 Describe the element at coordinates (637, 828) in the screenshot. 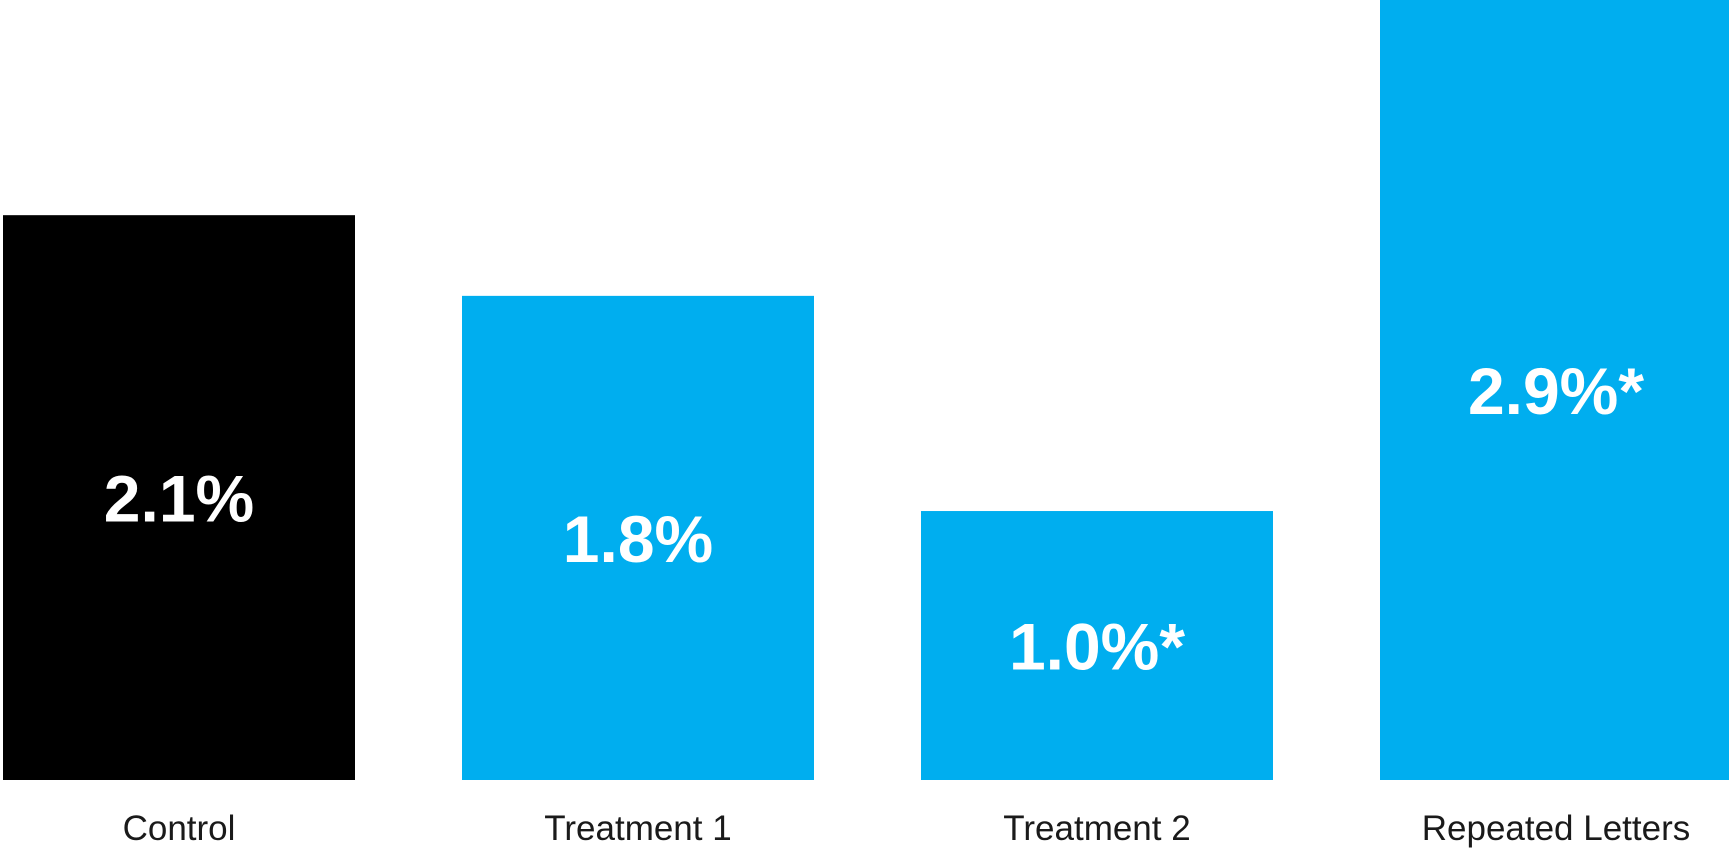

I see `category-label: Treatment 1` at that location.